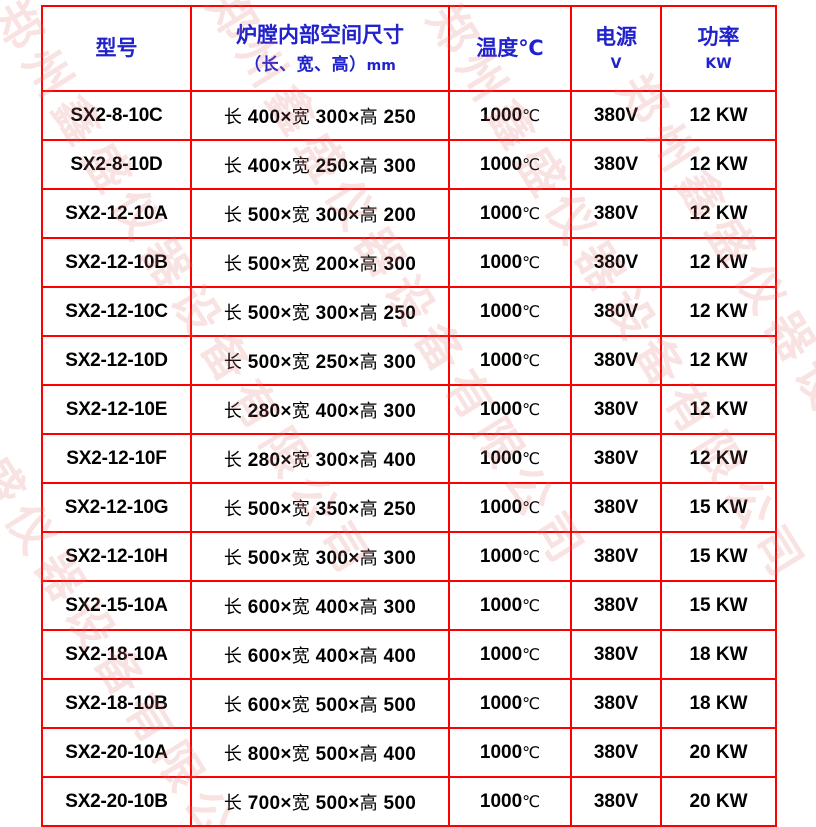 Image resolution: width=816 pixels, height=827 pixels. Describe the element at coordinates (329, 264) in the screenshot. I see `width-value: 200` at that location.